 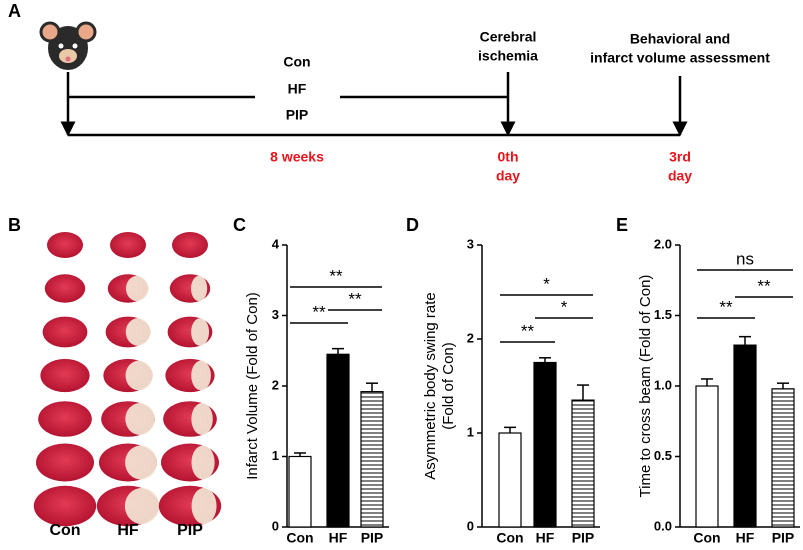 What do you see at coordinates (622, 225) in the screenshot?
I see `panel-letter: E` at bounding box center [622, 225].